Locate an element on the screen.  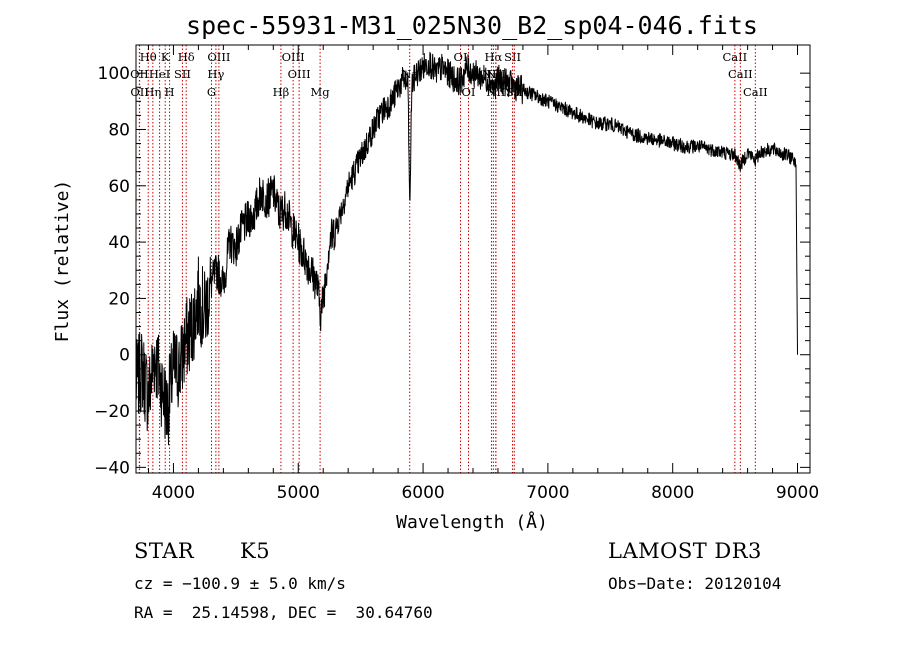
y-tick-label-4: 40 is located at coordinates (119, 243).